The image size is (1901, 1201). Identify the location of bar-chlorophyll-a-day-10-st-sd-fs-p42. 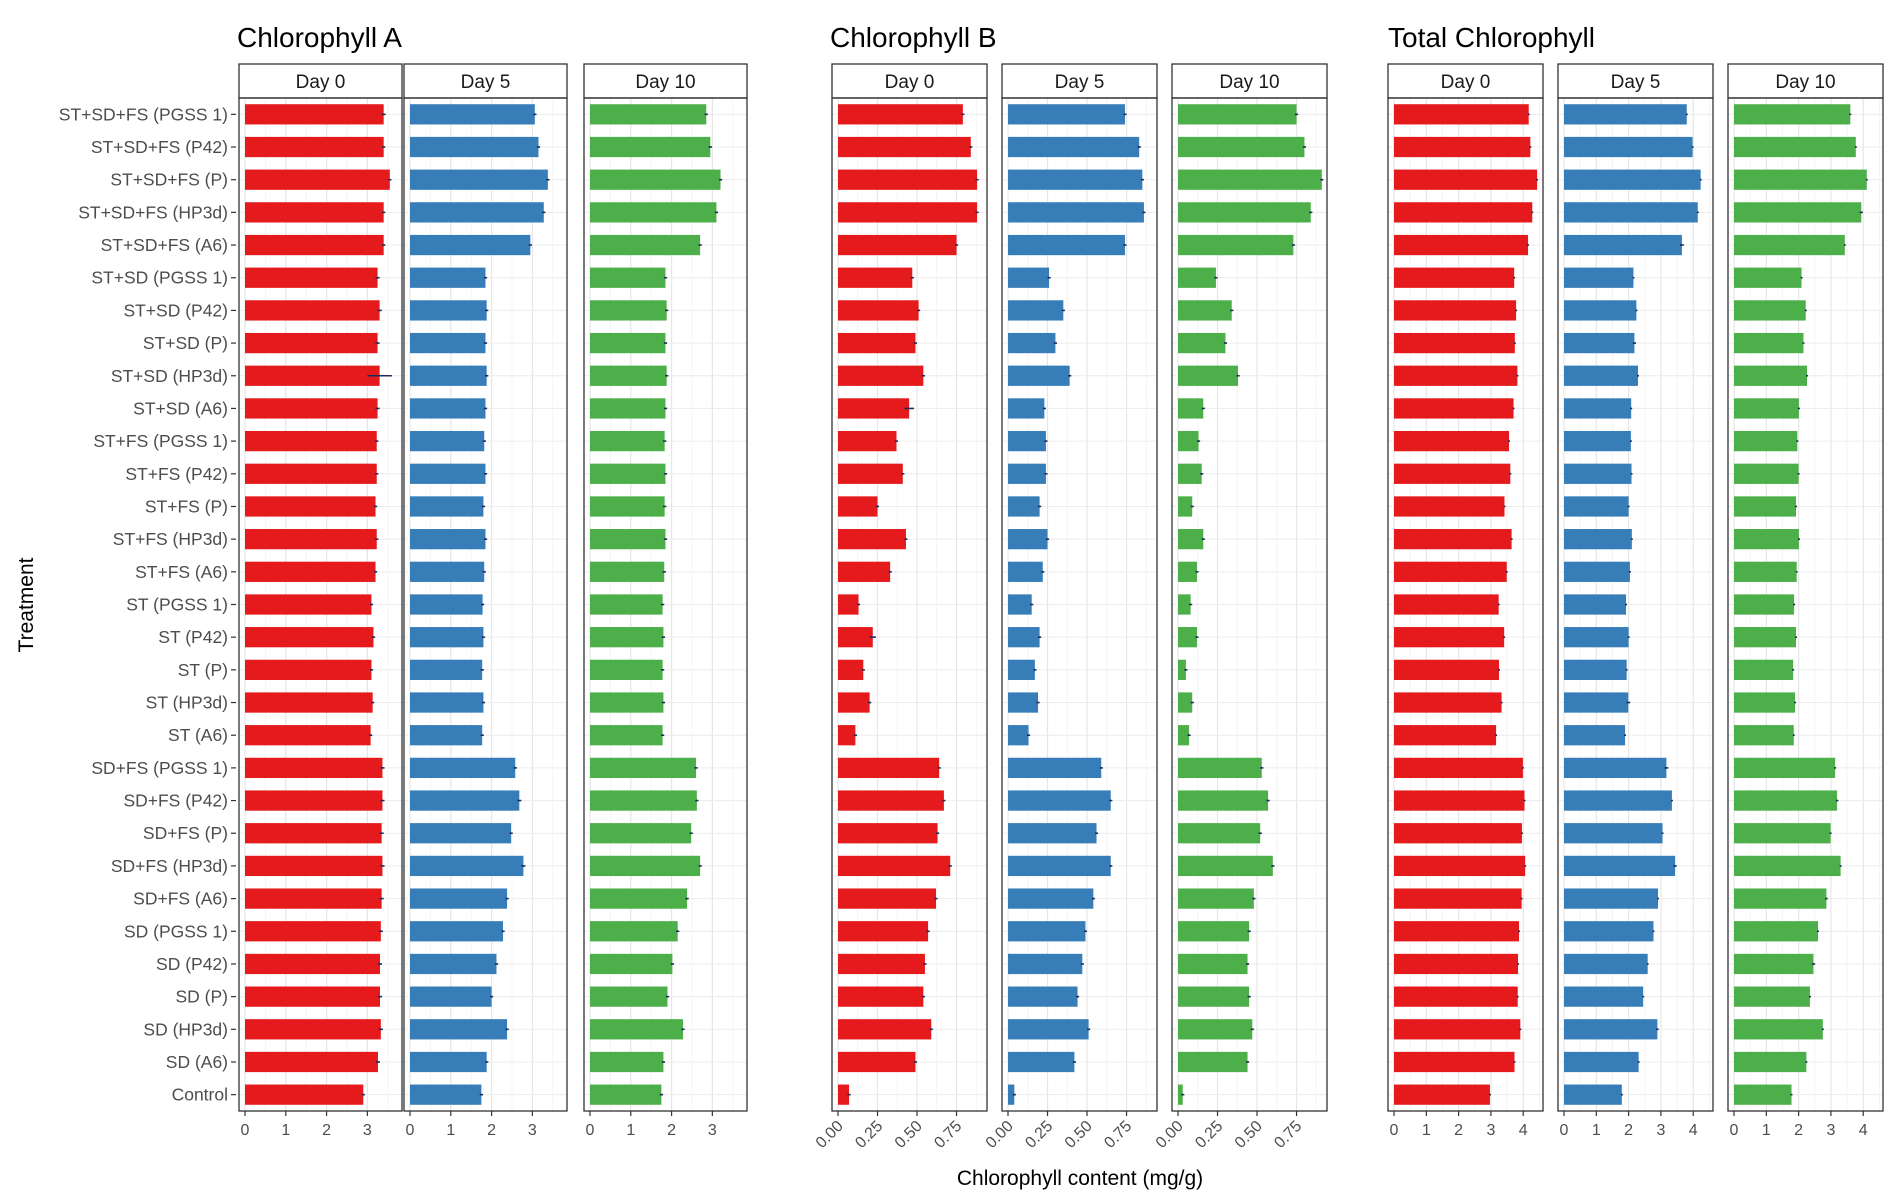
(650, 147).